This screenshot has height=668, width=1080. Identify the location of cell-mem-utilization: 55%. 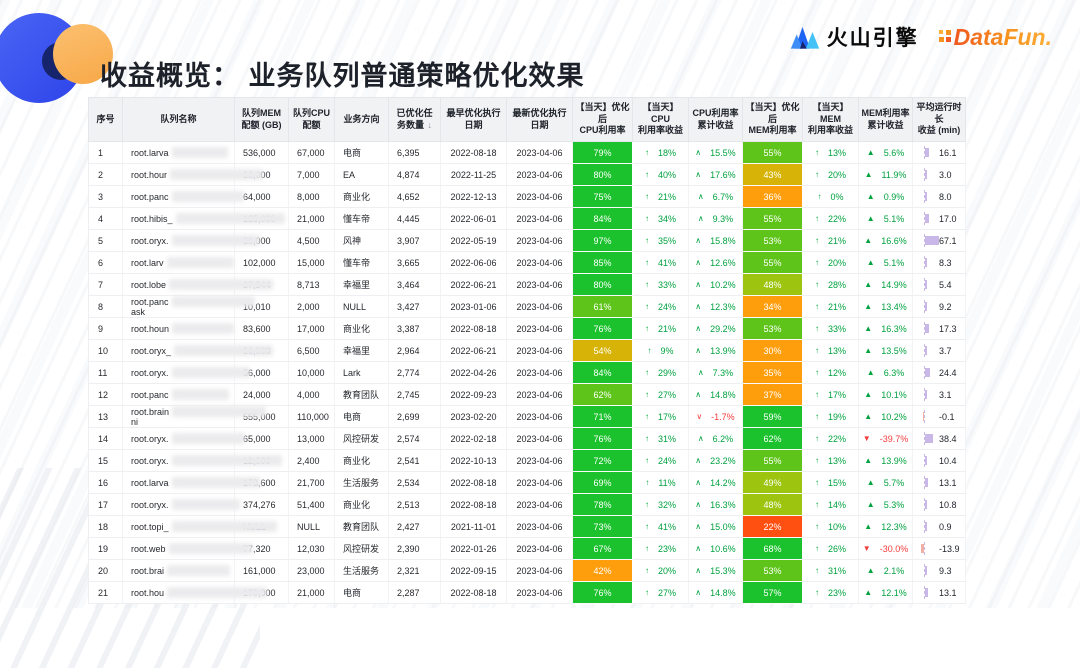
(772, 153).